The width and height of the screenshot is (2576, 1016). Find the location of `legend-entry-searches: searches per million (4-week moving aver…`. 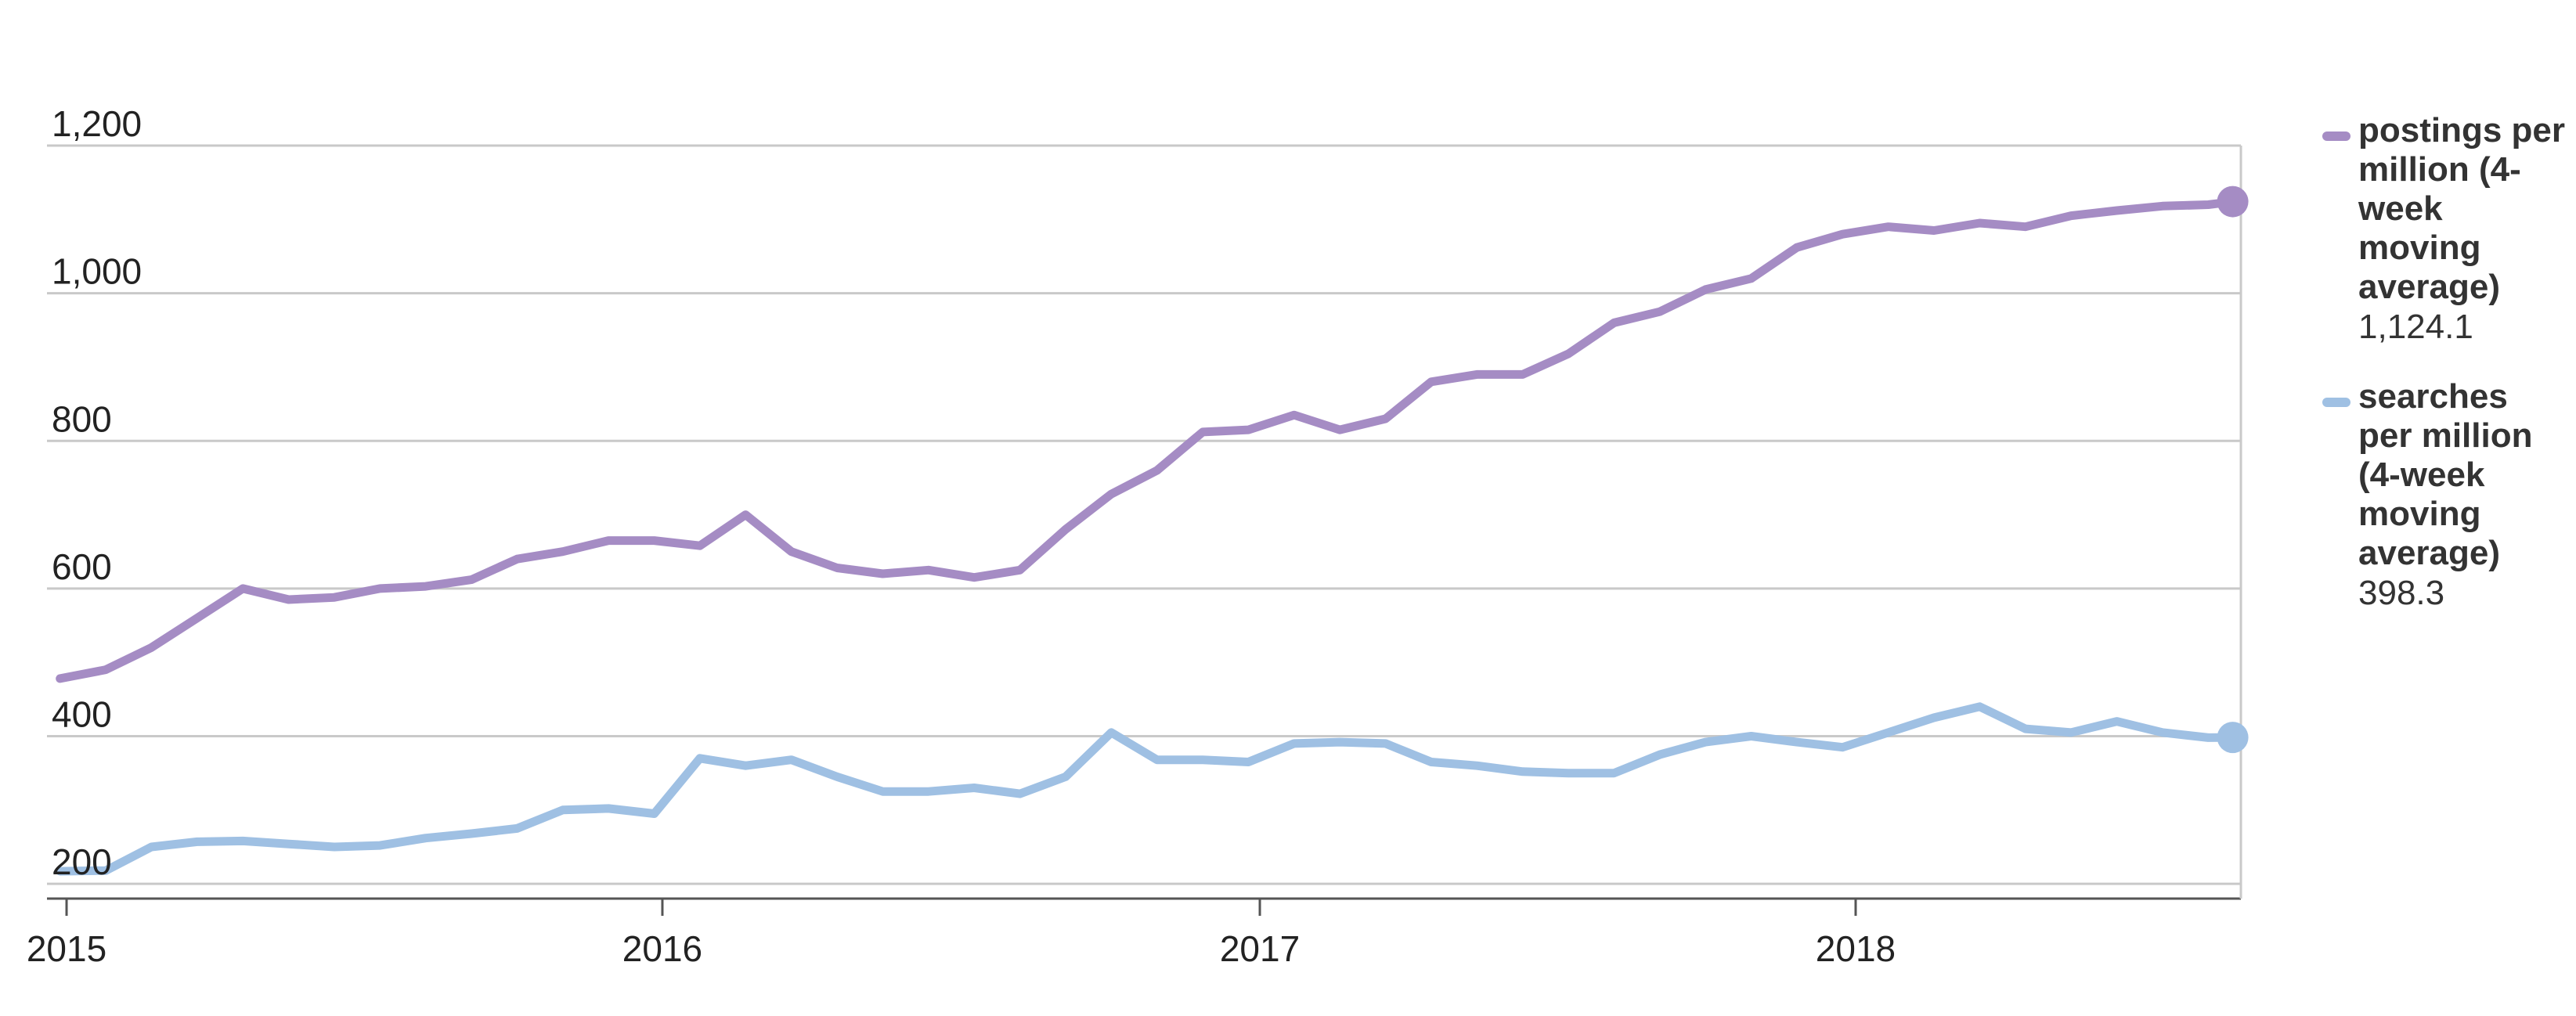

legend-entry-searches: searches per million (4-week moving aver… is located at coordinates (2446, 495).